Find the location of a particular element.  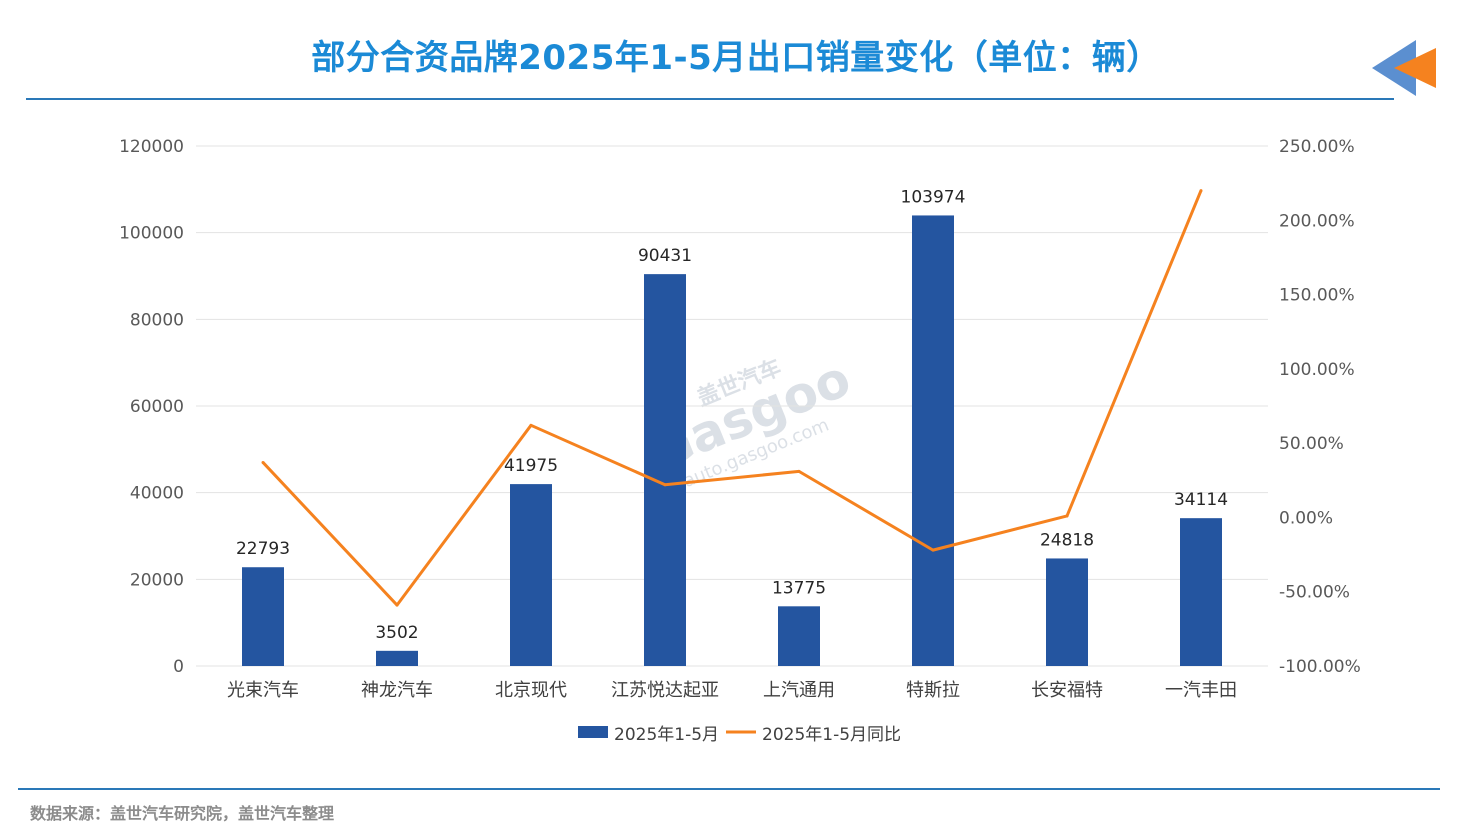

category-label: 神龙汽车 is located at coordinates (397, 690).